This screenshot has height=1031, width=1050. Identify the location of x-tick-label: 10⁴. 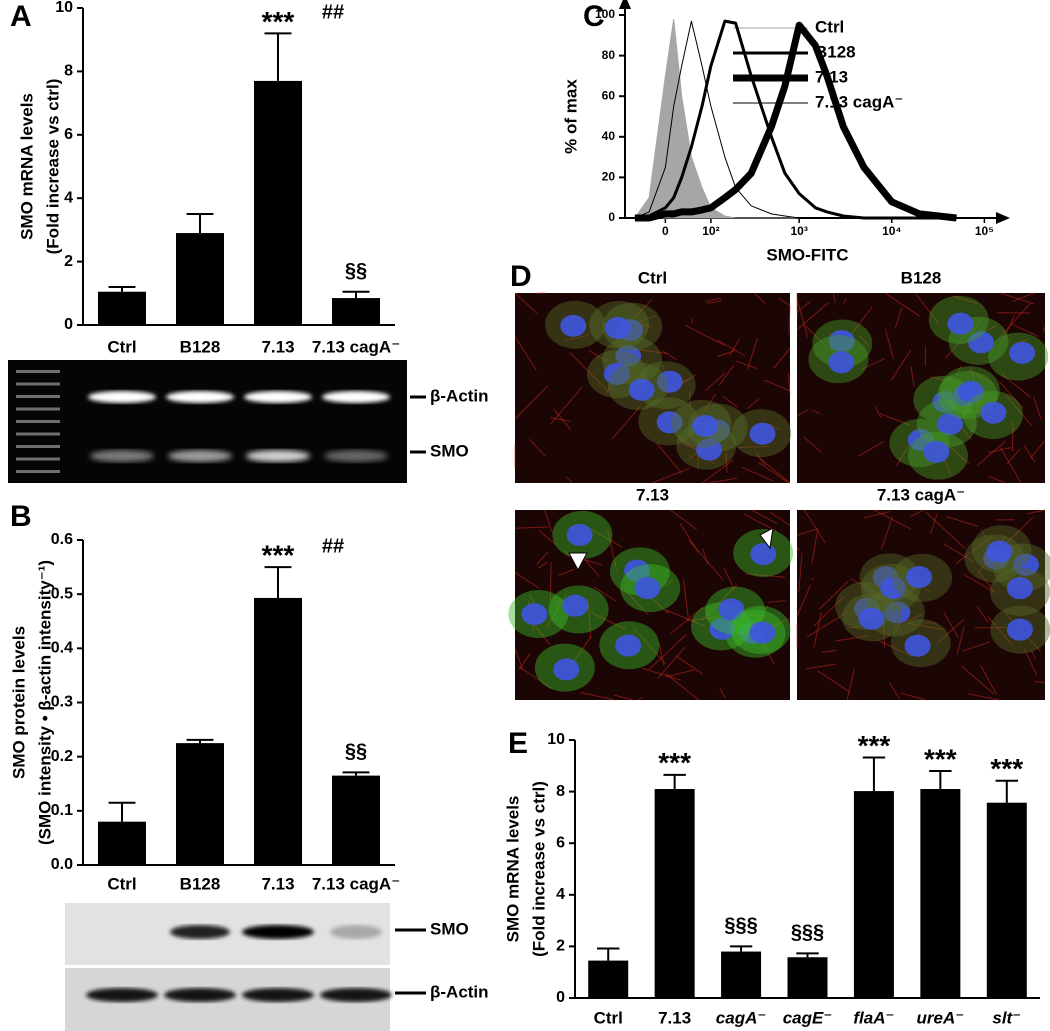
(891, 231).